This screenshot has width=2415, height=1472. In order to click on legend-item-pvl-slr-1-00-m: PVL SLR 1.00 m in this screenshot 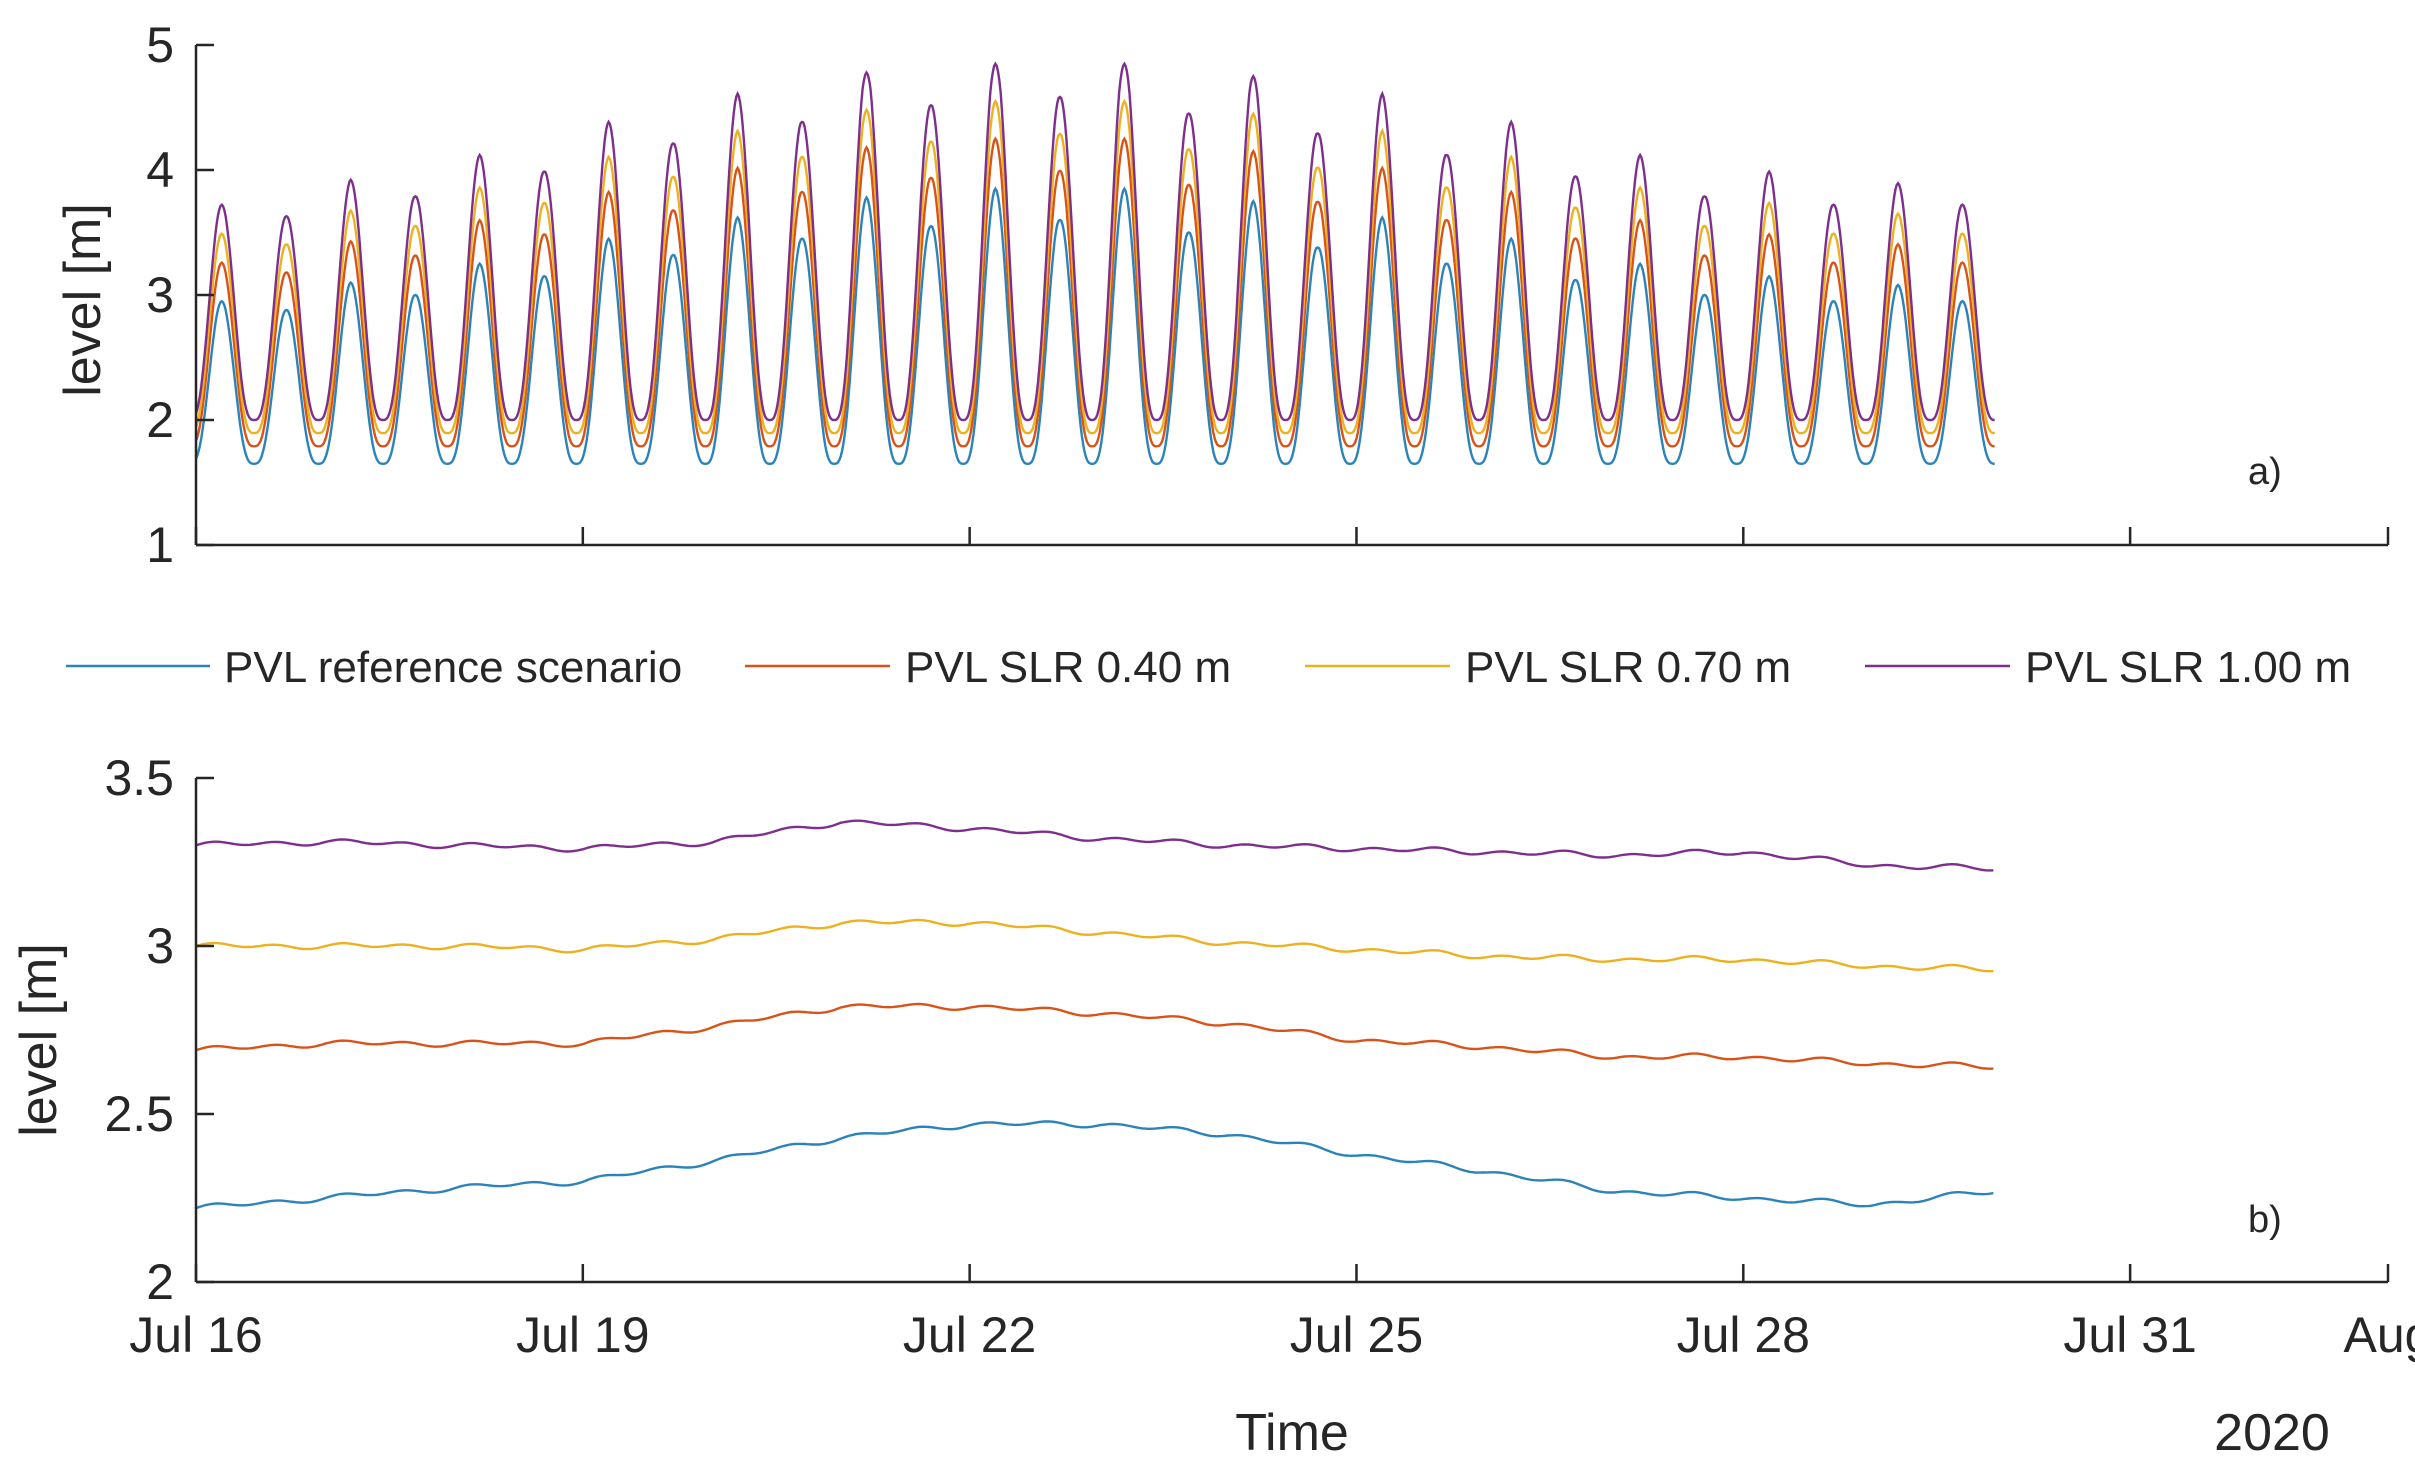, I will do `click(2108, 667)`.